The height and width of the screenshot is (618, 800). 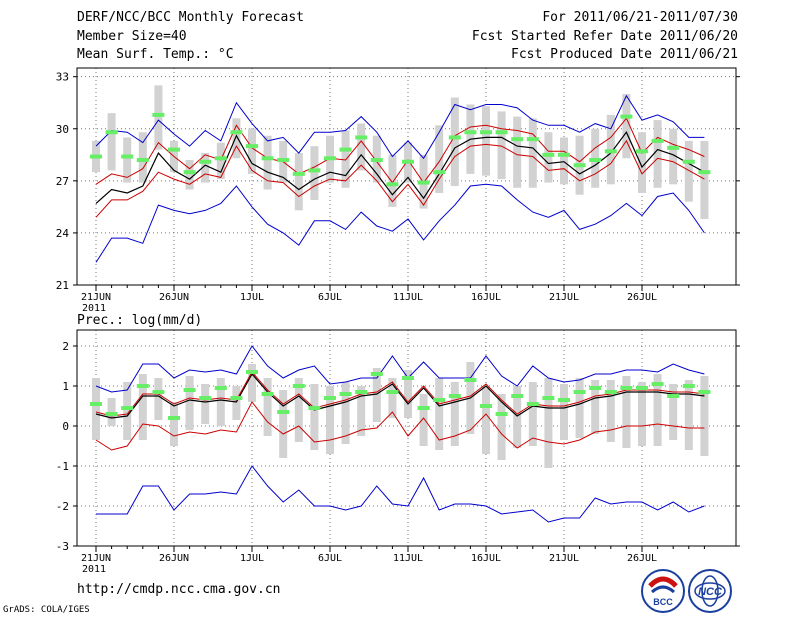 I want to click on x-tick-label: 21JUL, so click(x=564, y=558).